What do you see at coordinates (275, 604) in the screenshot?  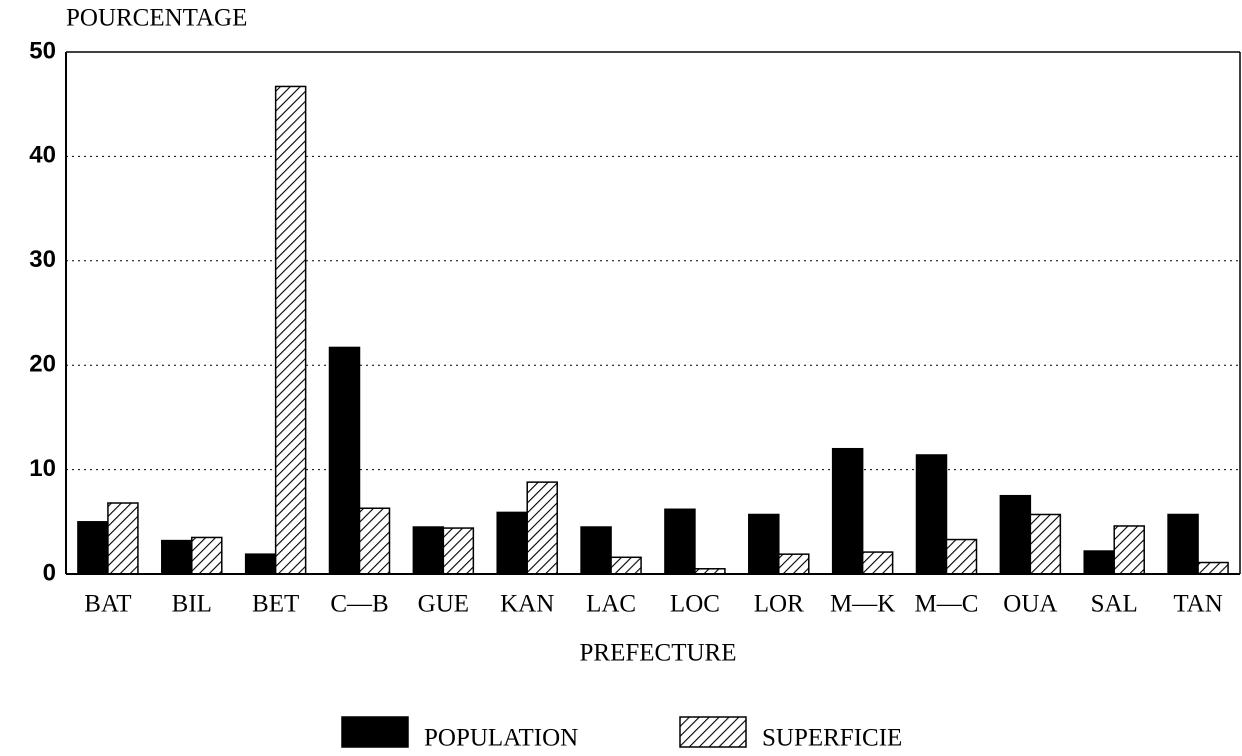 I see `x-tick-label: BET` at bounding box center [275, 604].